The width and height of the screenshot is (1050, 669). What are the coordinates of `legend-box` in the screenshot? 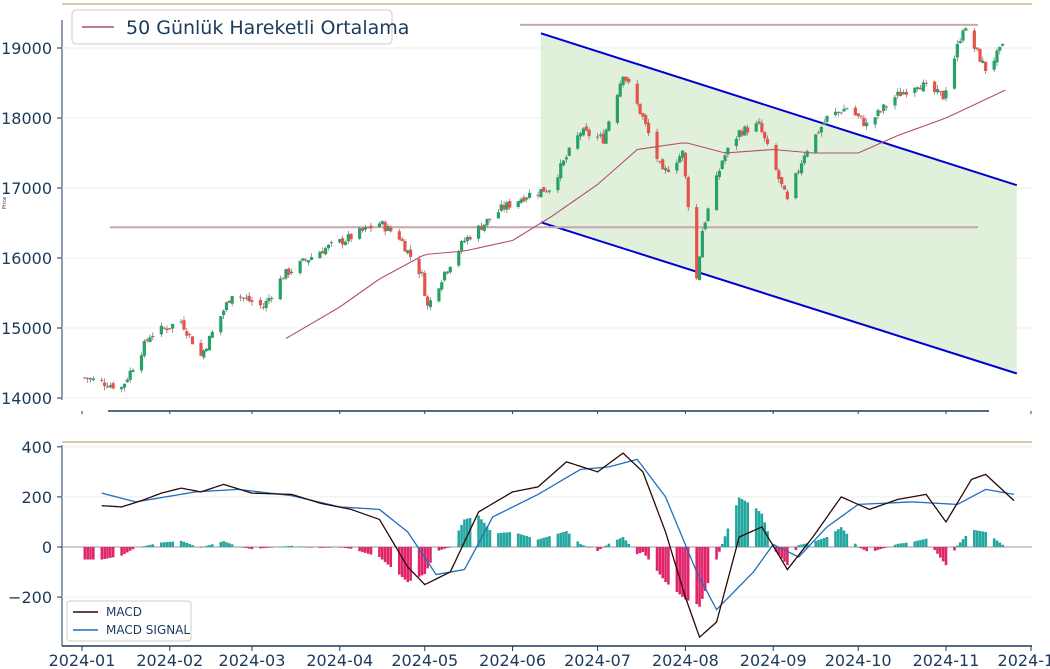 It's located at (129, 621).